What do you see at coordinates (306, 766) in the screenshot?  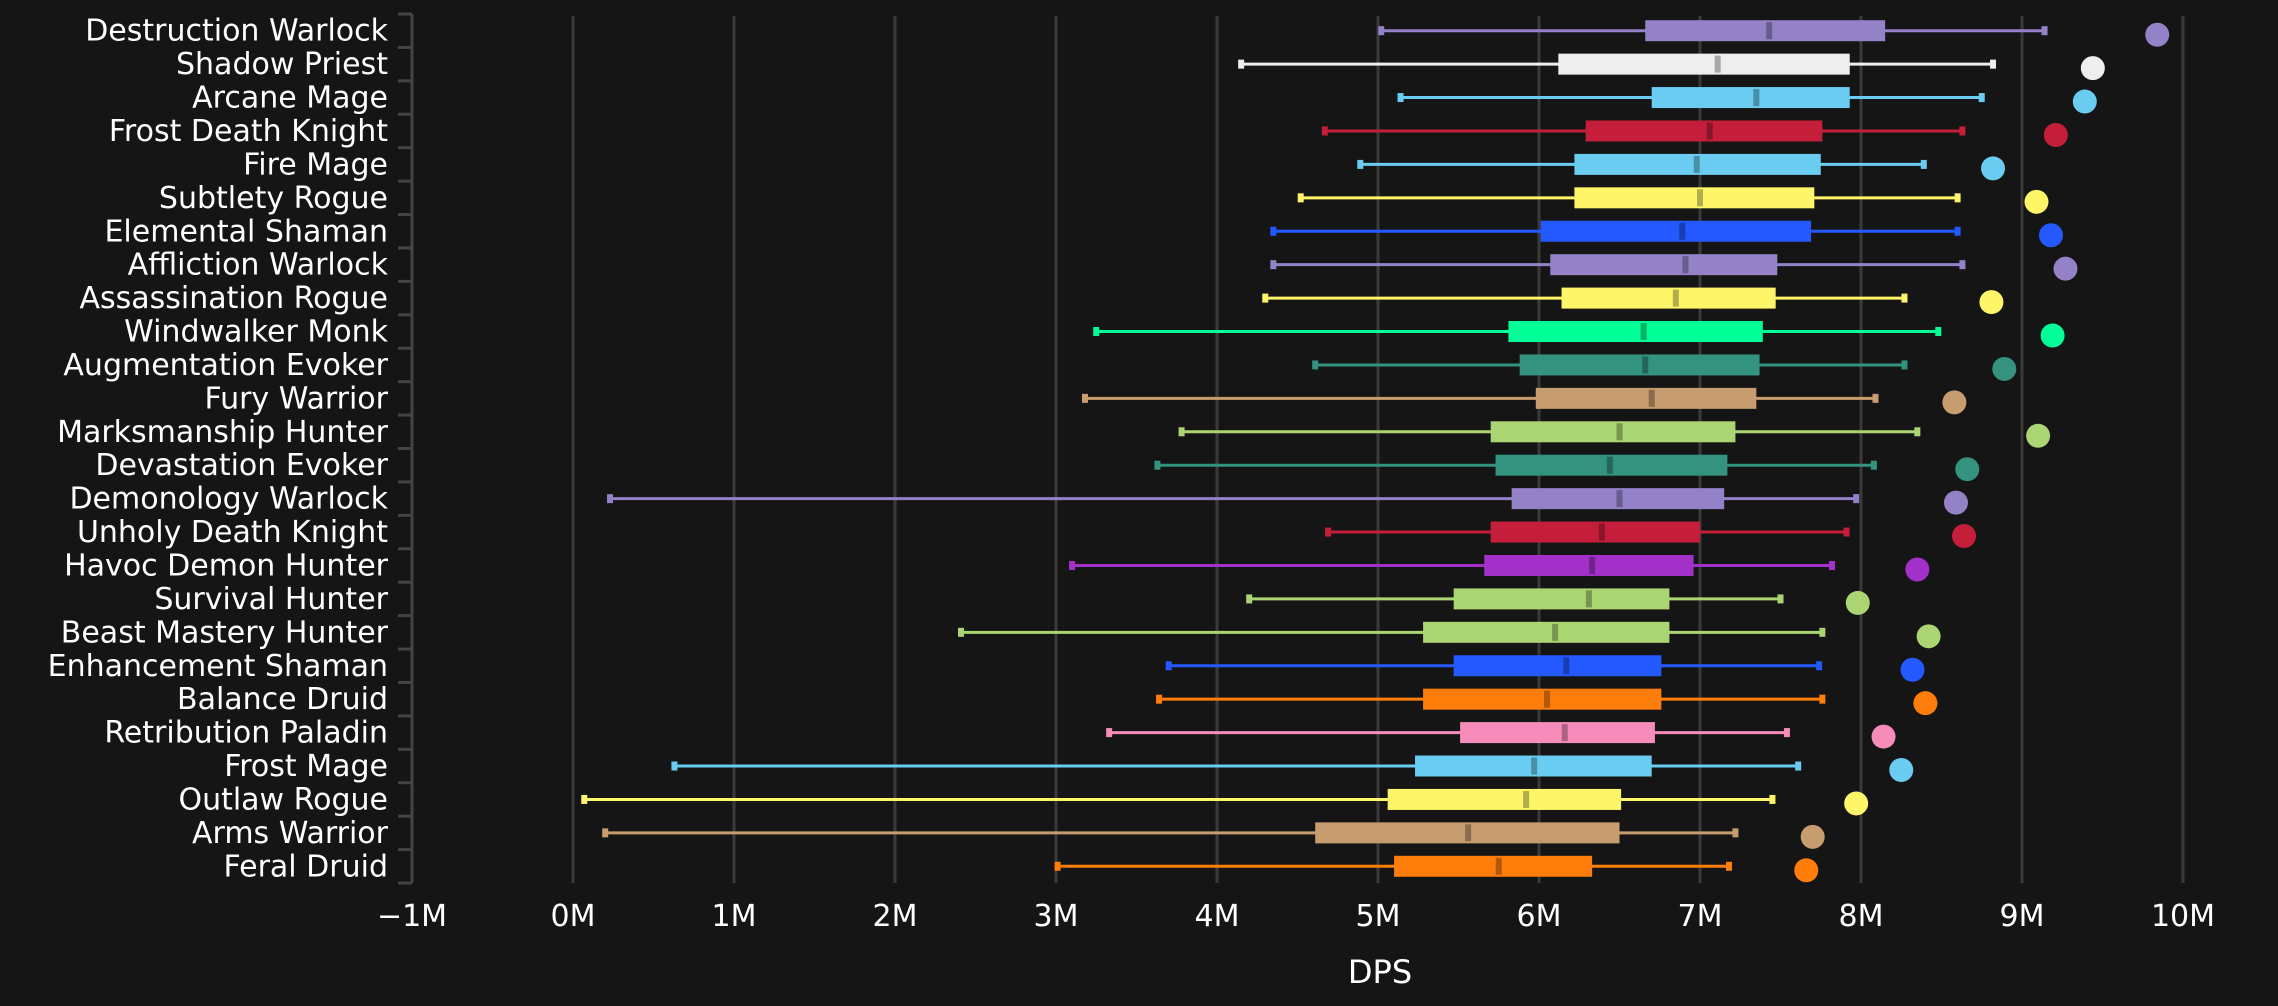 I see `category-label: Frost Mage` at bounding box center [306, 766].